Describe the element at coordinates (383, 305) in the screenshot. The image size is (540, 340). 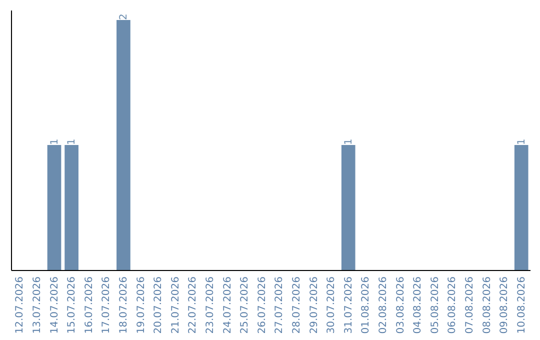
I see `x-tick-label: 02.08.2026` at that location.